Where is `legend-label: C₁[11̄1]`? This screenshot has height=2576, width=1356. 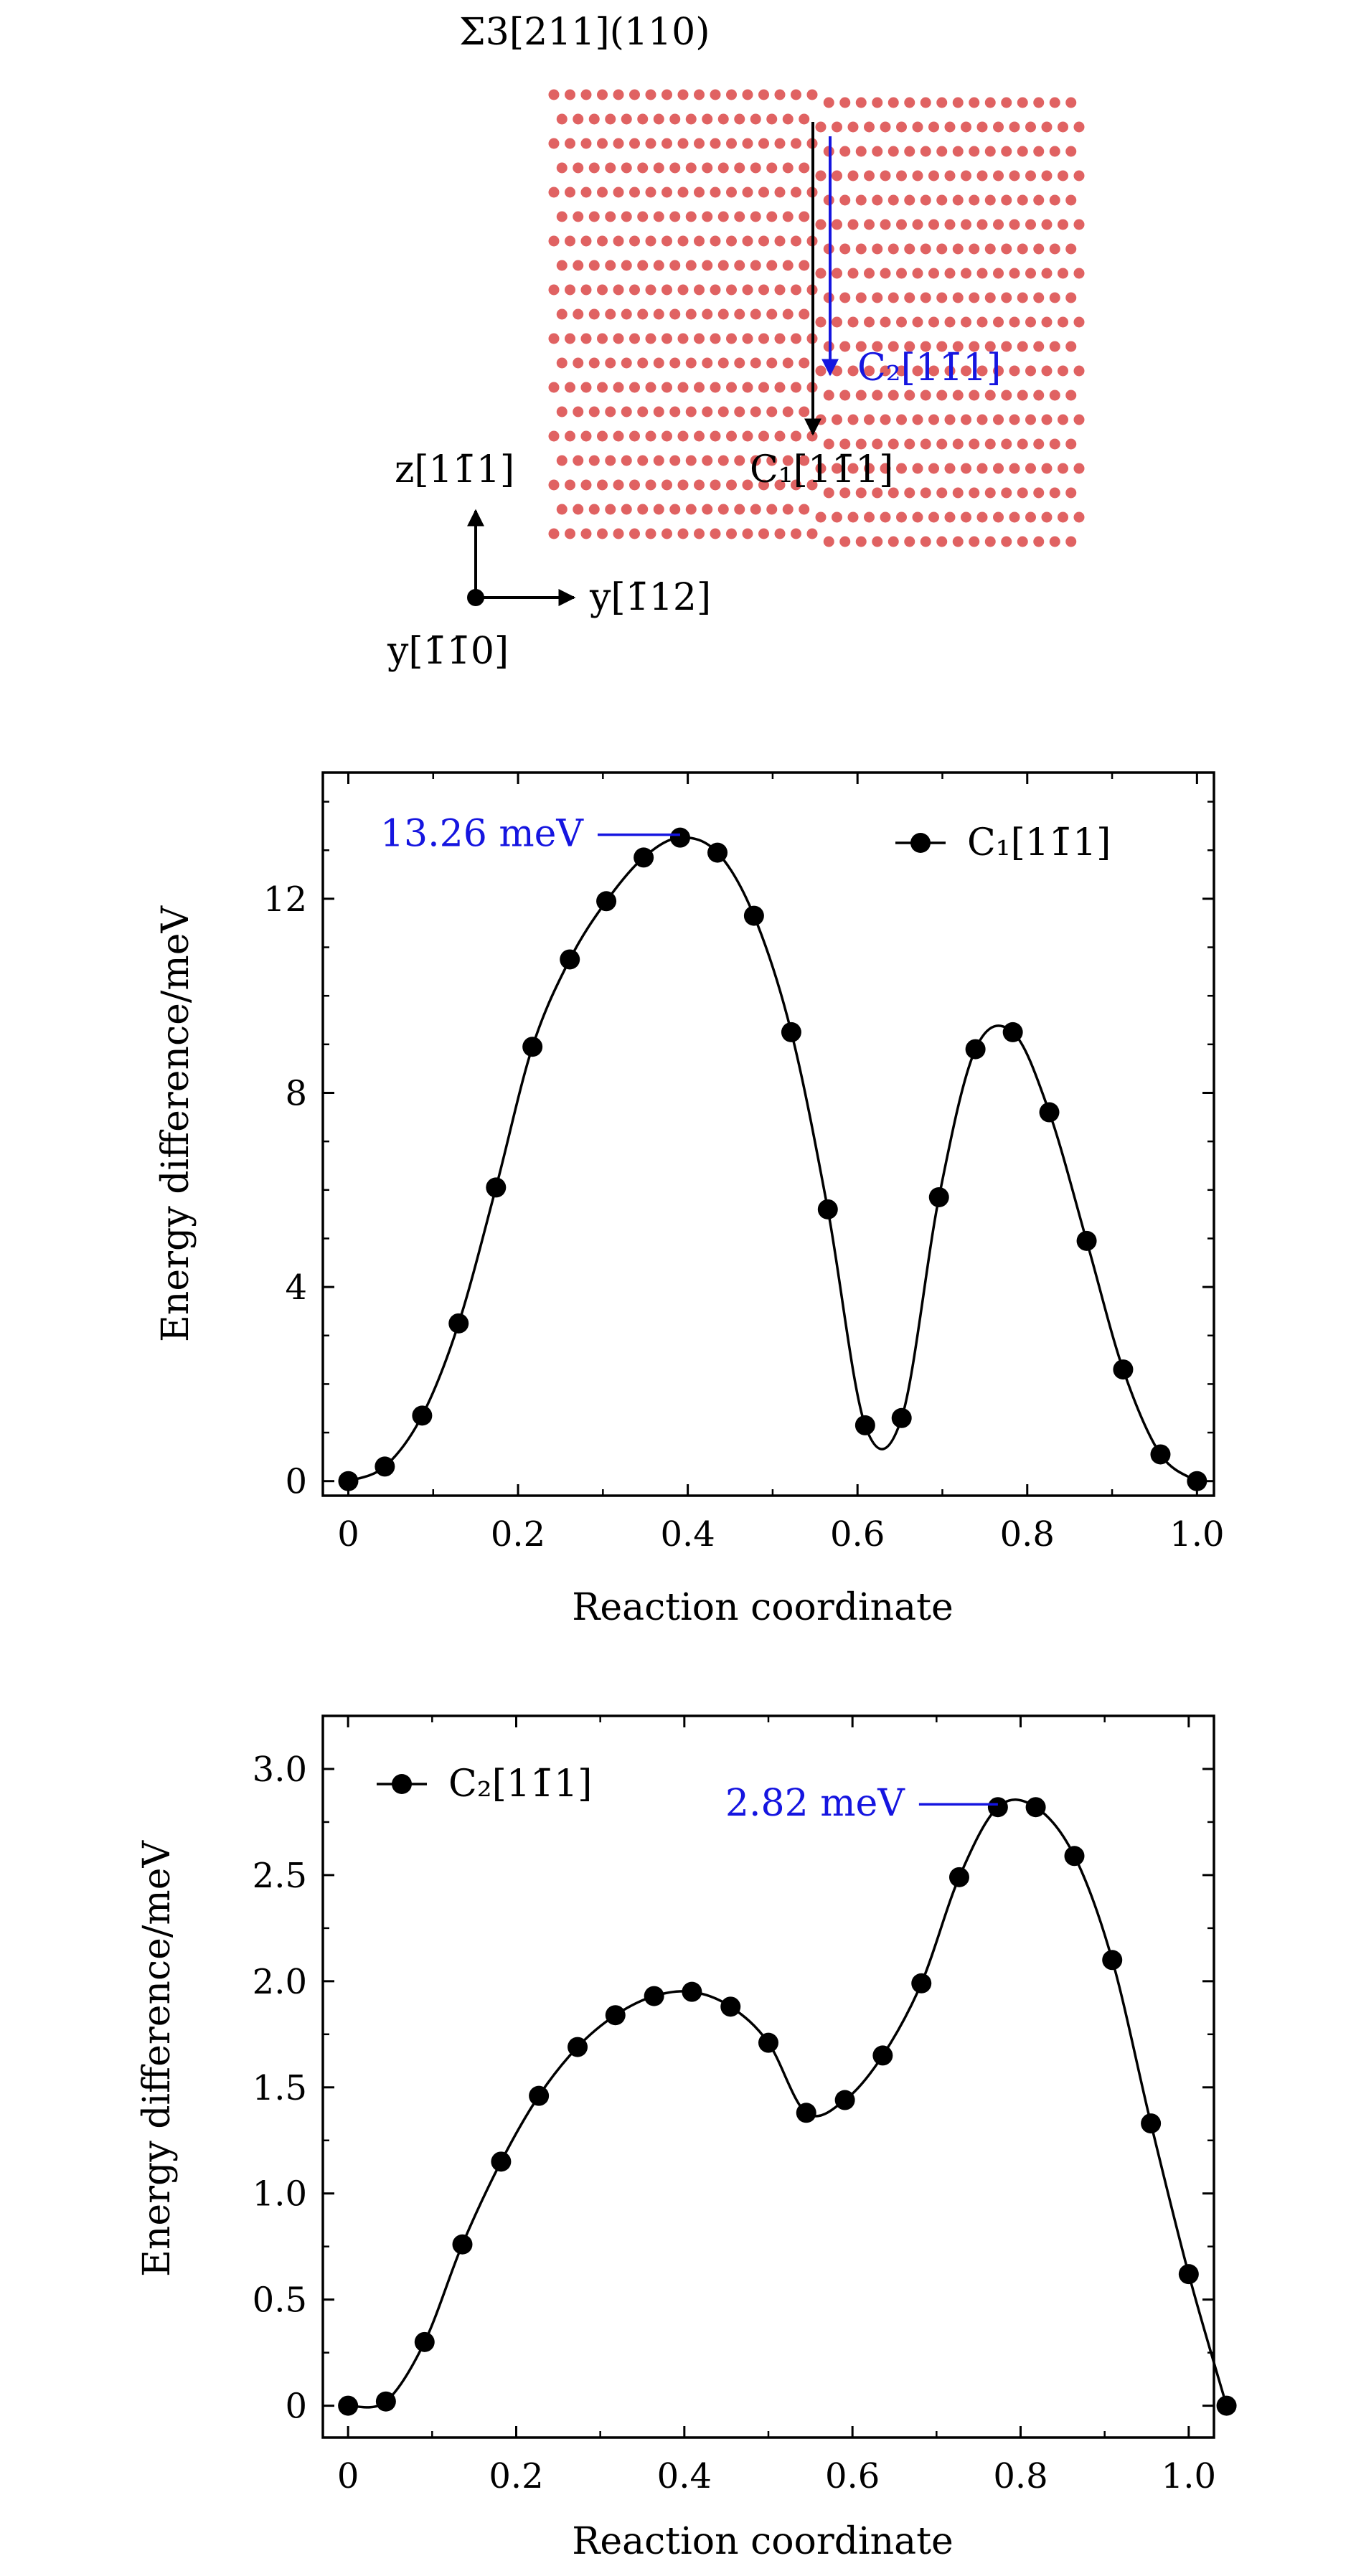
legend-label: C₁[11̄1] is located at coordinates (1039, 842).